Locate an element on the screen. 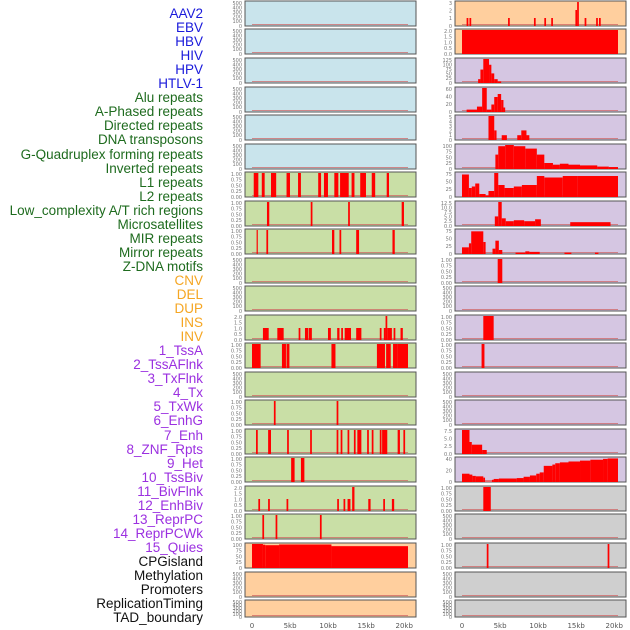 This screenshot has height=630, width=630. y-tick-label: 40 is located at coordinates (449, 97).